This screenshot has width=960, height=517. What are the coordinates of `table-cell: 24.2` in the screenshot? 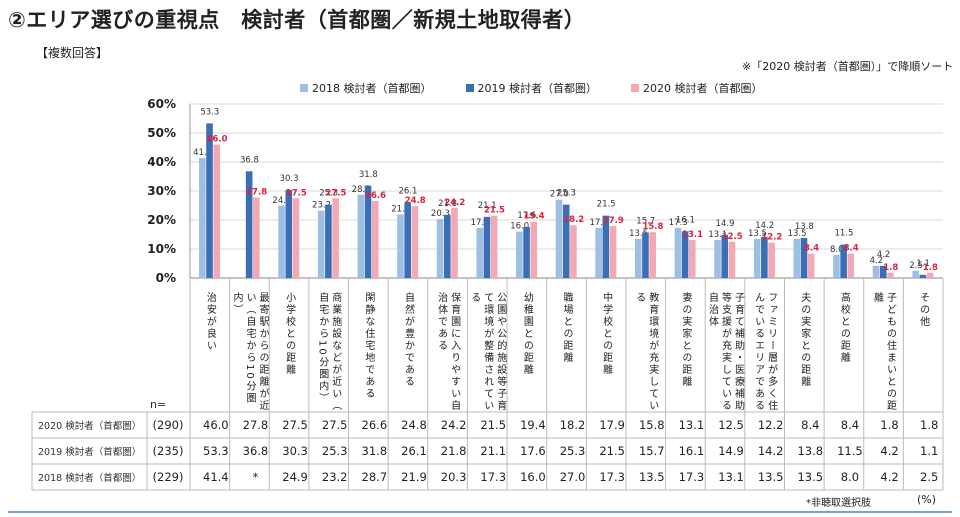 It's located at (454, 425).